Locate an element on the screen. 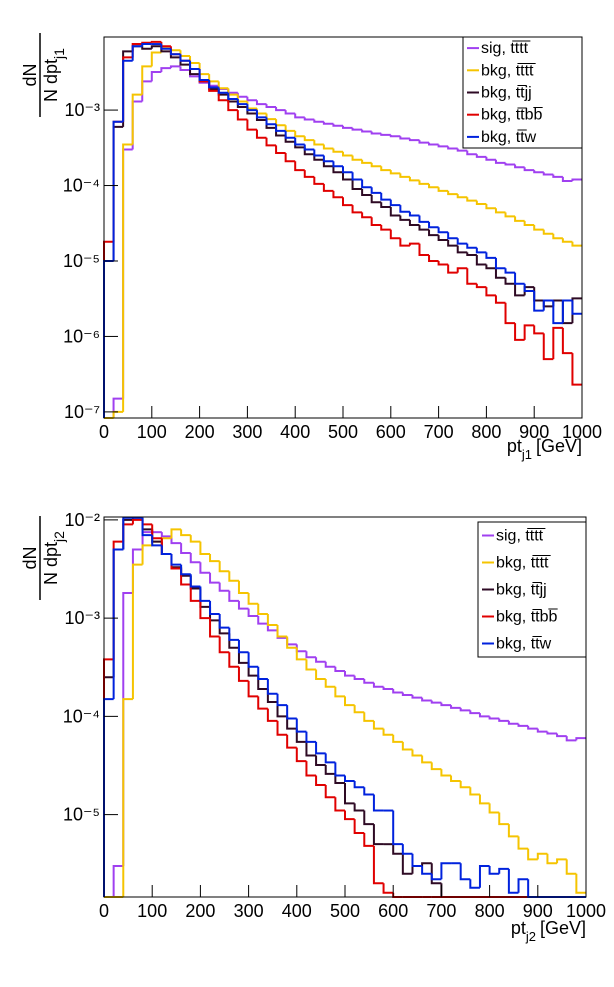 Image resolution: width=614 pixels, height=987 pixels. x-axis-label: ptj2 [GeV] is located at coordinates (548, 931).